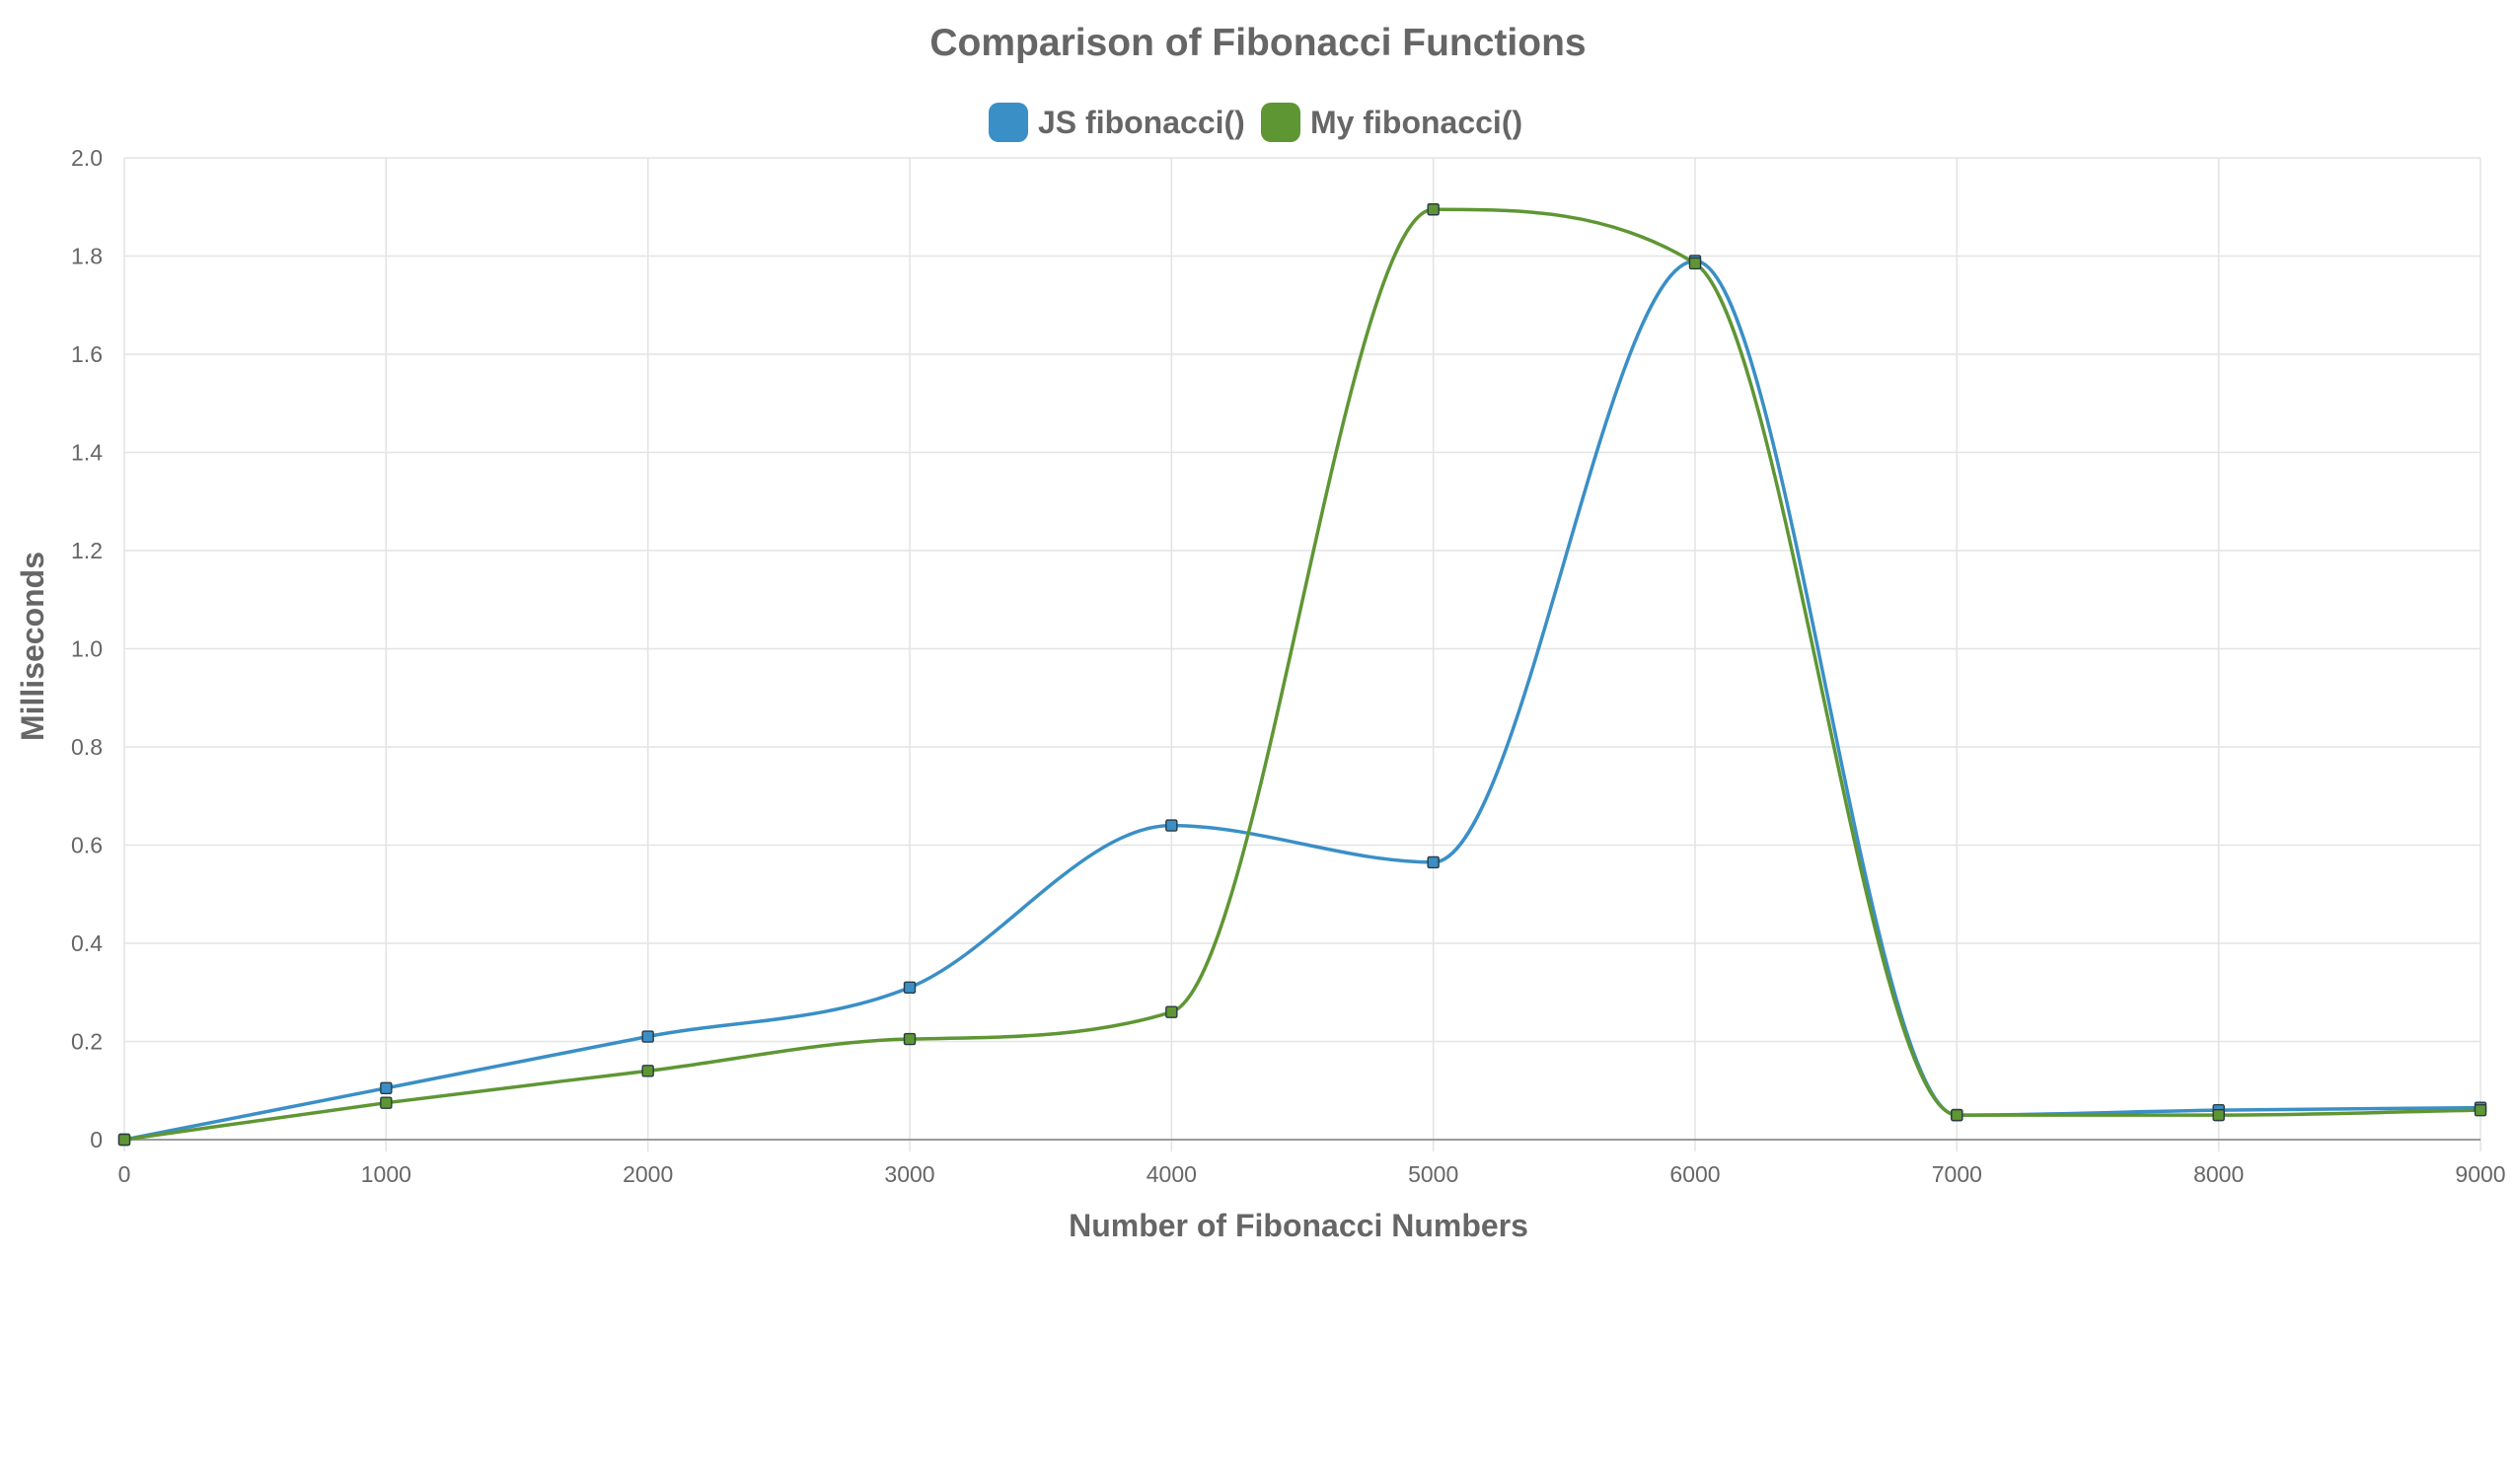  Describe the element at coordinates (1258, 43) in the screenshot. I see `chart-title: Comparison of Fibonacci Functions` at that location.